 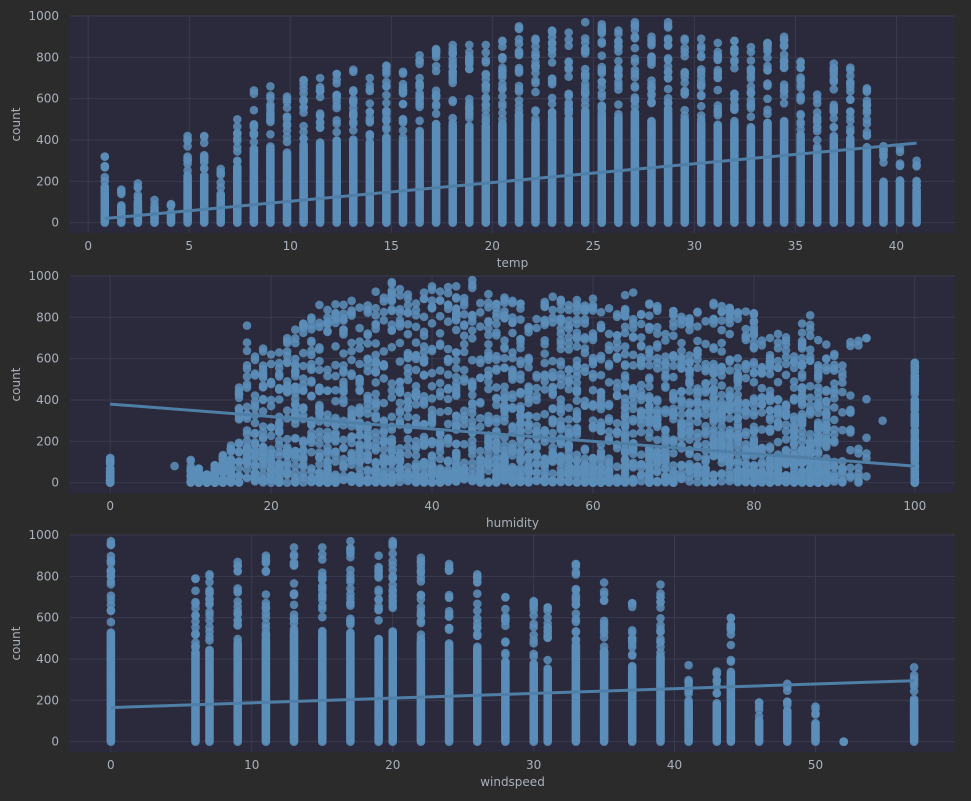 What do you see at coordinates (512, 263) in the screenshot?
I see `temp-x-axis-label: temp` at bounding box center [512, 263].